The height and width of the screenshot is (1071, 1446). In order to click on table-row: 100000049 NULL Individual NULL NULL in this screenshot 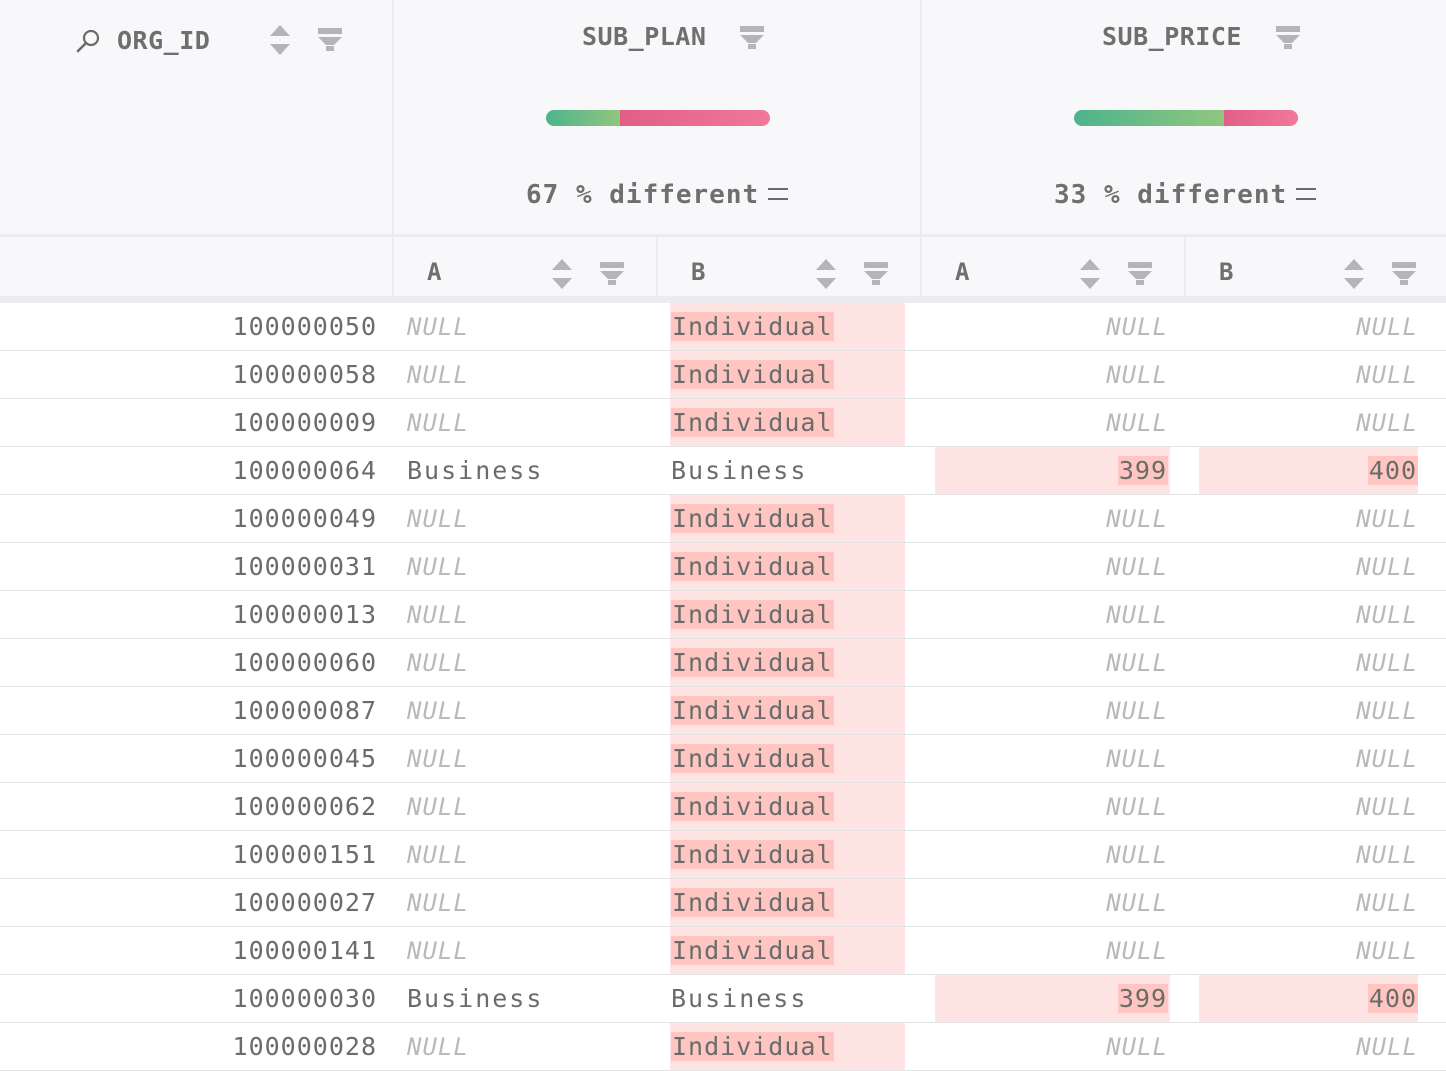, I will do `click(723, 519)`.